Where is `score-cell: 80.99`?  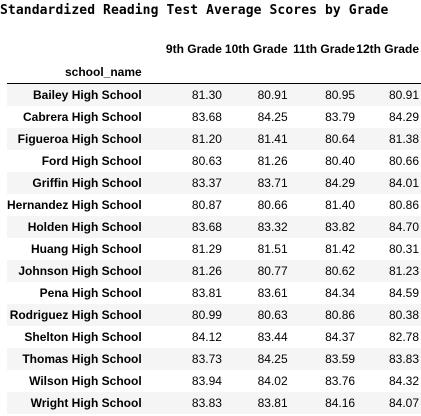
score-cell: 80.99 is located at coordinates (206, 314).